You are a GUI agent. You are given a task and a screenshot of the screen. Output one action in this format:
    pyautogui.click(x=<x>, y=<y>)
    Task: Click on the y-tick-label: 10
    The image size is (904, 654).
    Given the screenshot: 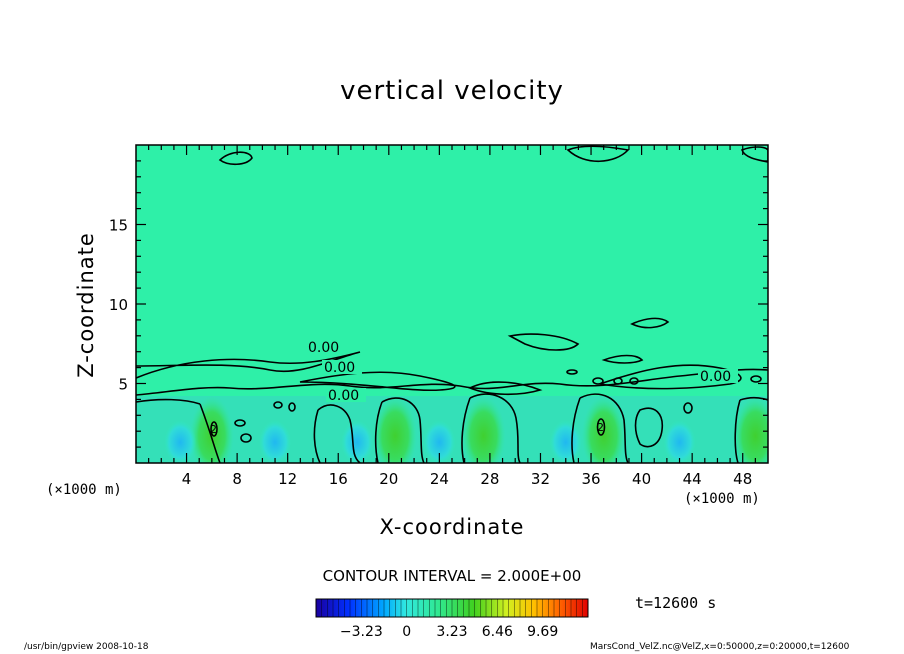 What is the action you would take?
    pyautogui.click(x=118, y=305)
    